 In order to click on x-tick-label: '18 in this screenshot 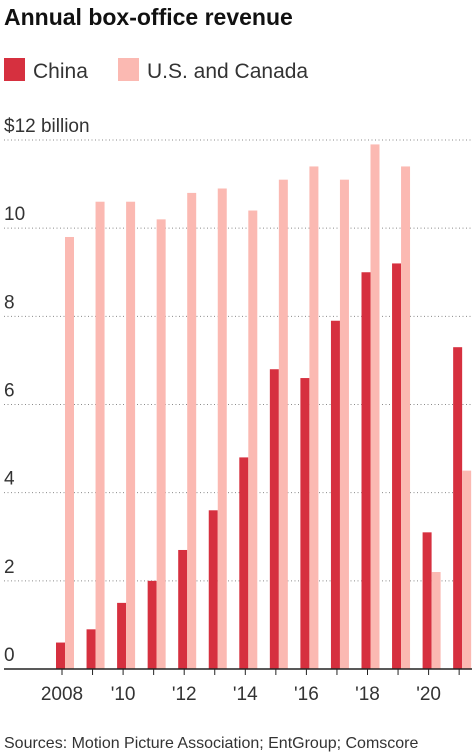, I will do `click(367, 694)`.